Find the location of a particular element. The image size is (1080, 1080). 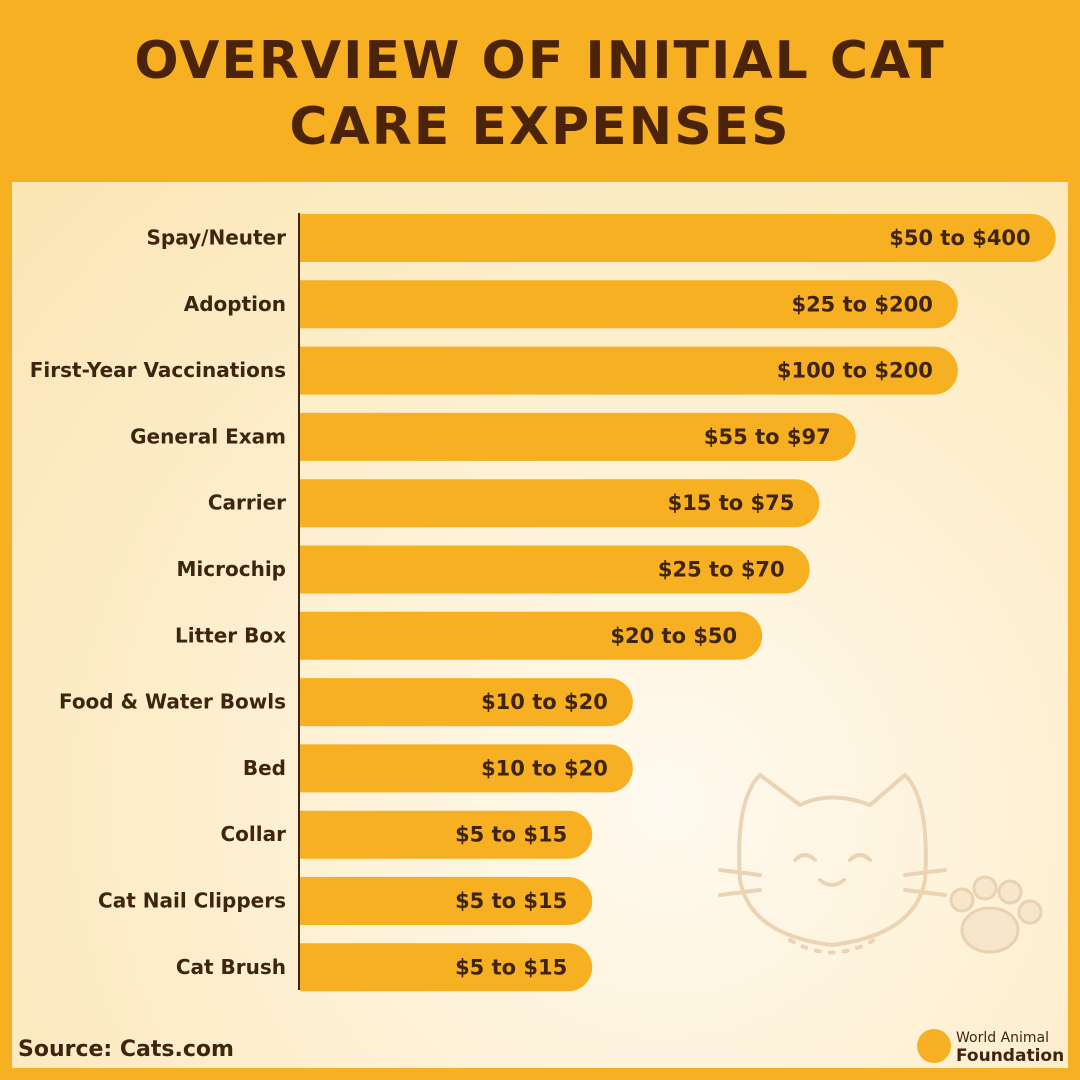

category-label: Litter Box is located at coordinates (230, 635).